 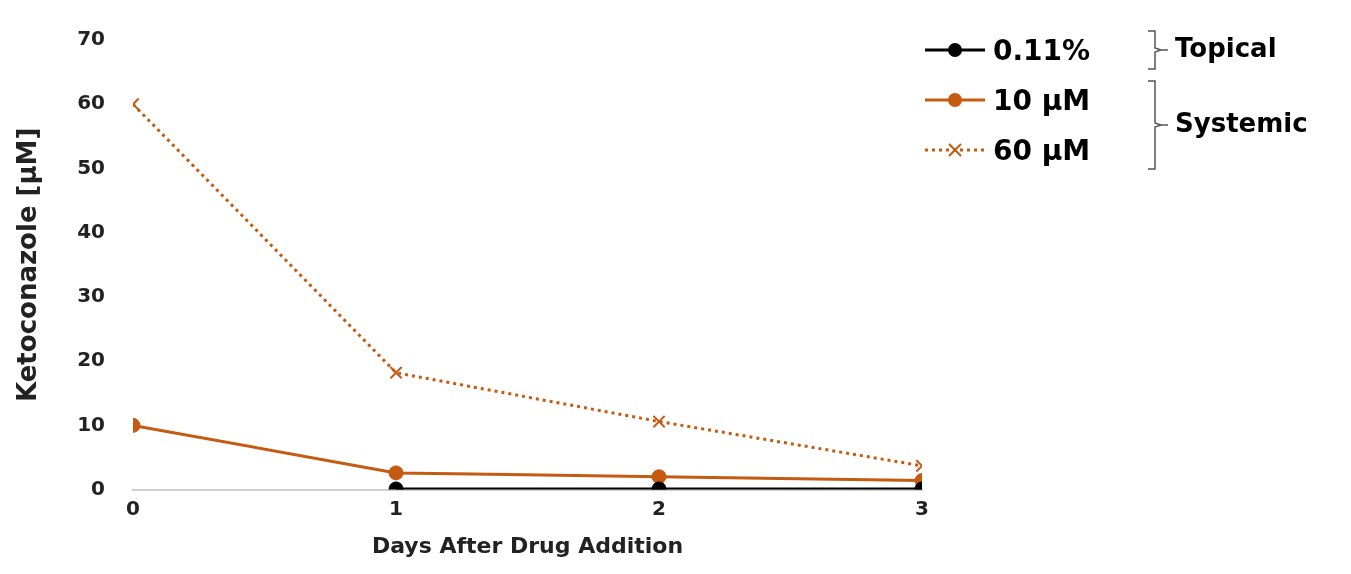 I want to click on legend-label: 0.11%, so click(x=1042, y=50).